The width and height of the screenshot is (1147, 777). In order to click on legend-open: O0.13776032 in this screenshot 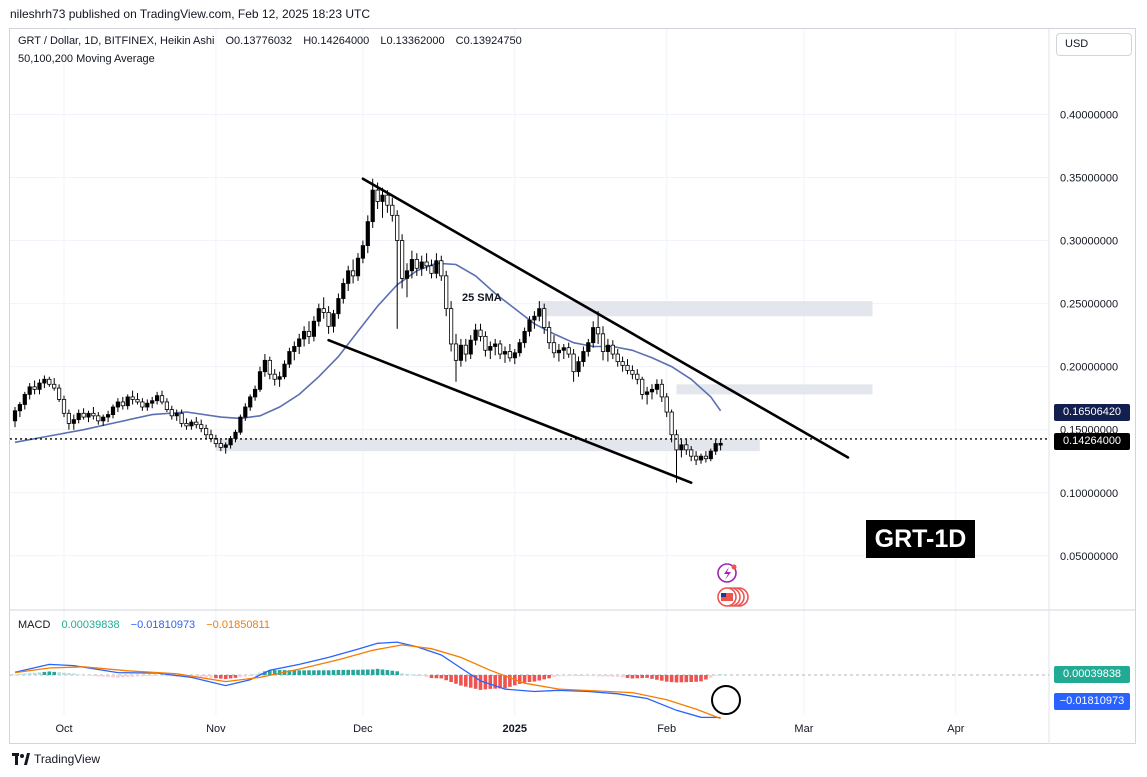, I will do `click(259, 41)`.